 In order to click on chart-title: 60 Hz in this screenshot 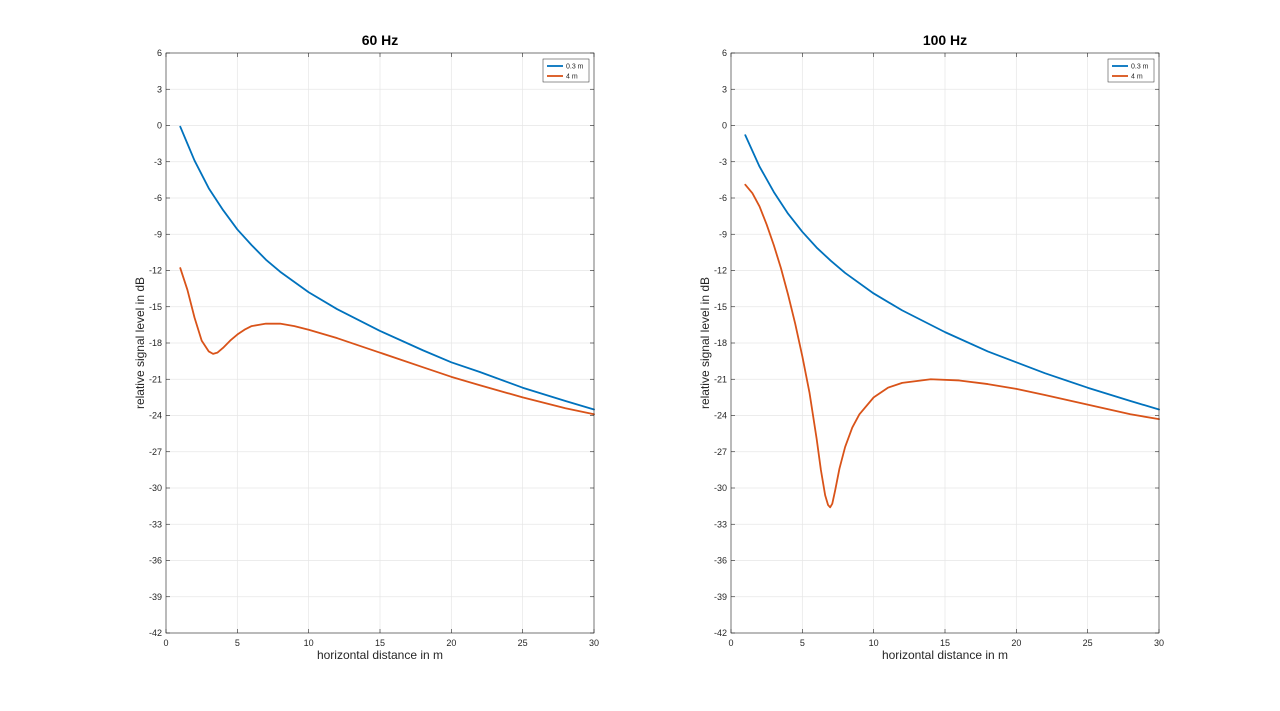, I will do `click(380, 40)`.